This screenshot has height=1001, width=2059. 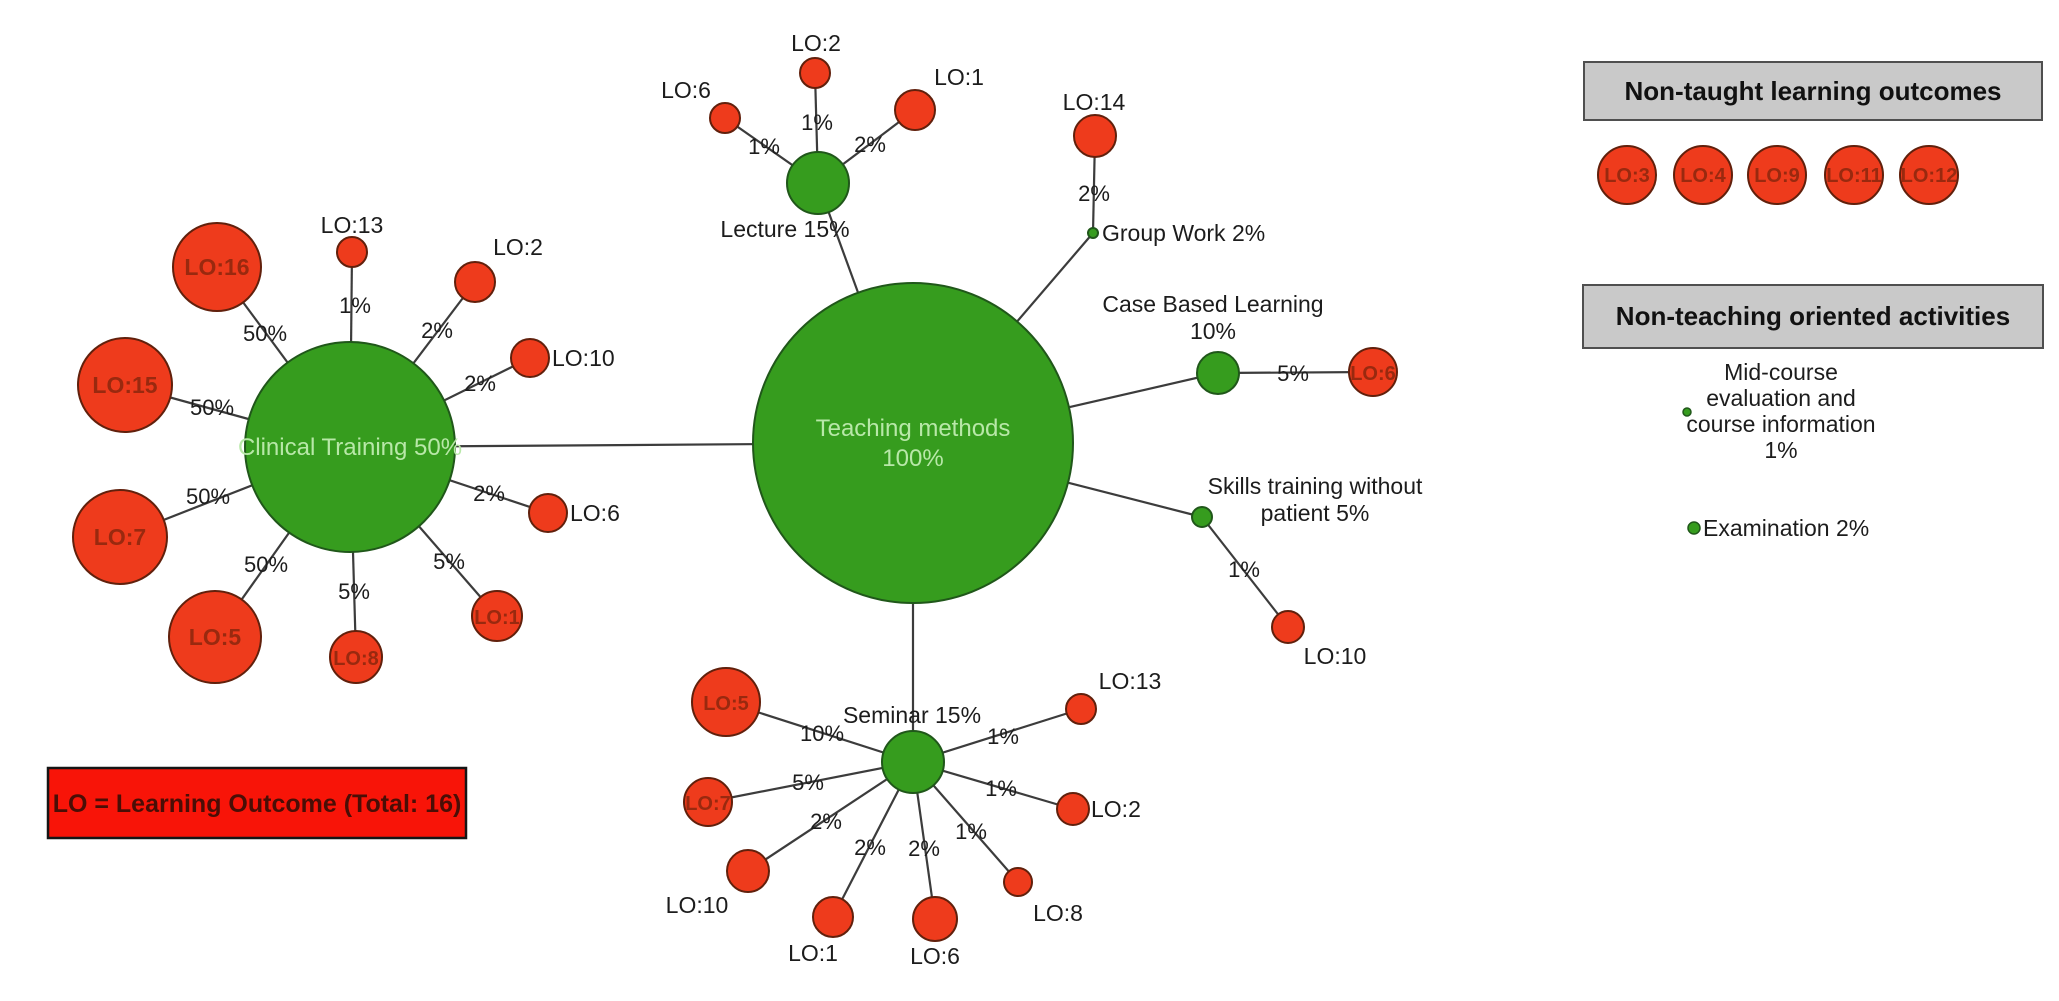 I want to click on hub-clinical-circle, so click(x=350, y=447).